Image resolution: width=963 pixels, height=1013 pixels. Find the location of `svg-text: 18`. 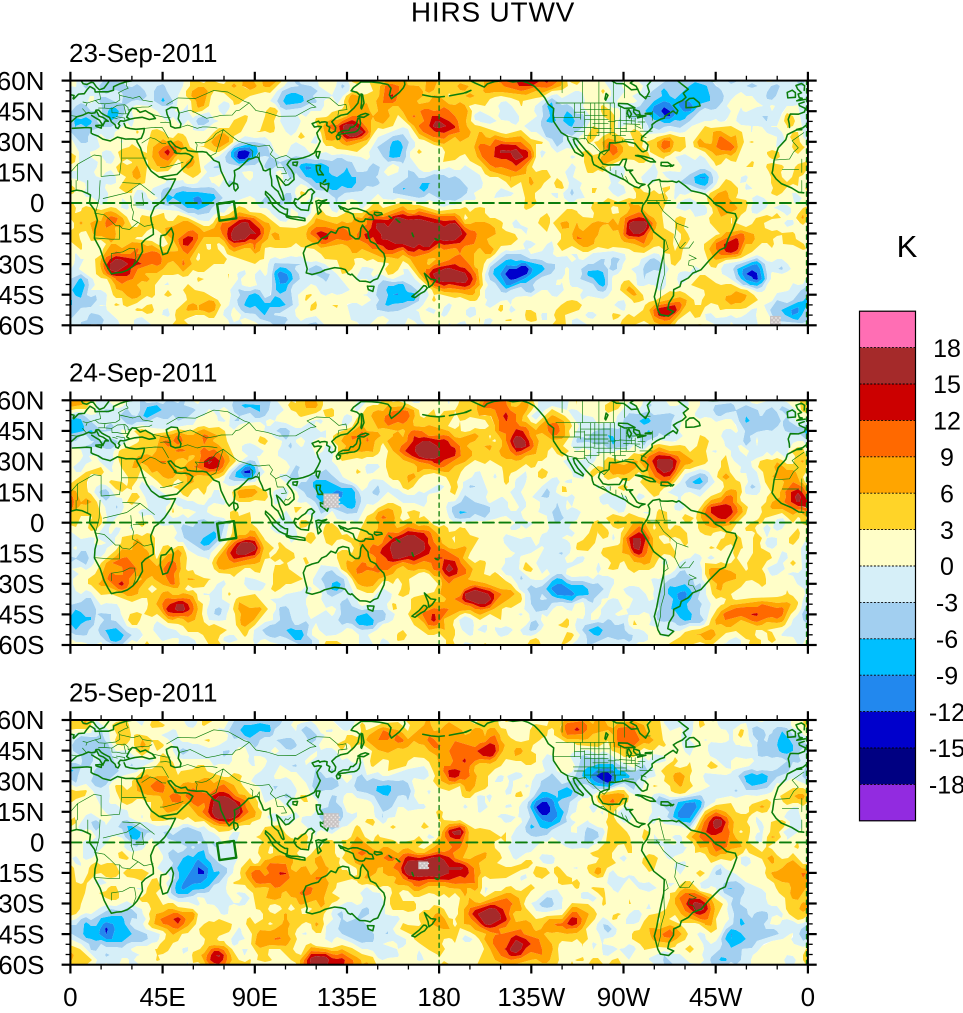

svg-text: 18 is located at coordinates (947, 349).